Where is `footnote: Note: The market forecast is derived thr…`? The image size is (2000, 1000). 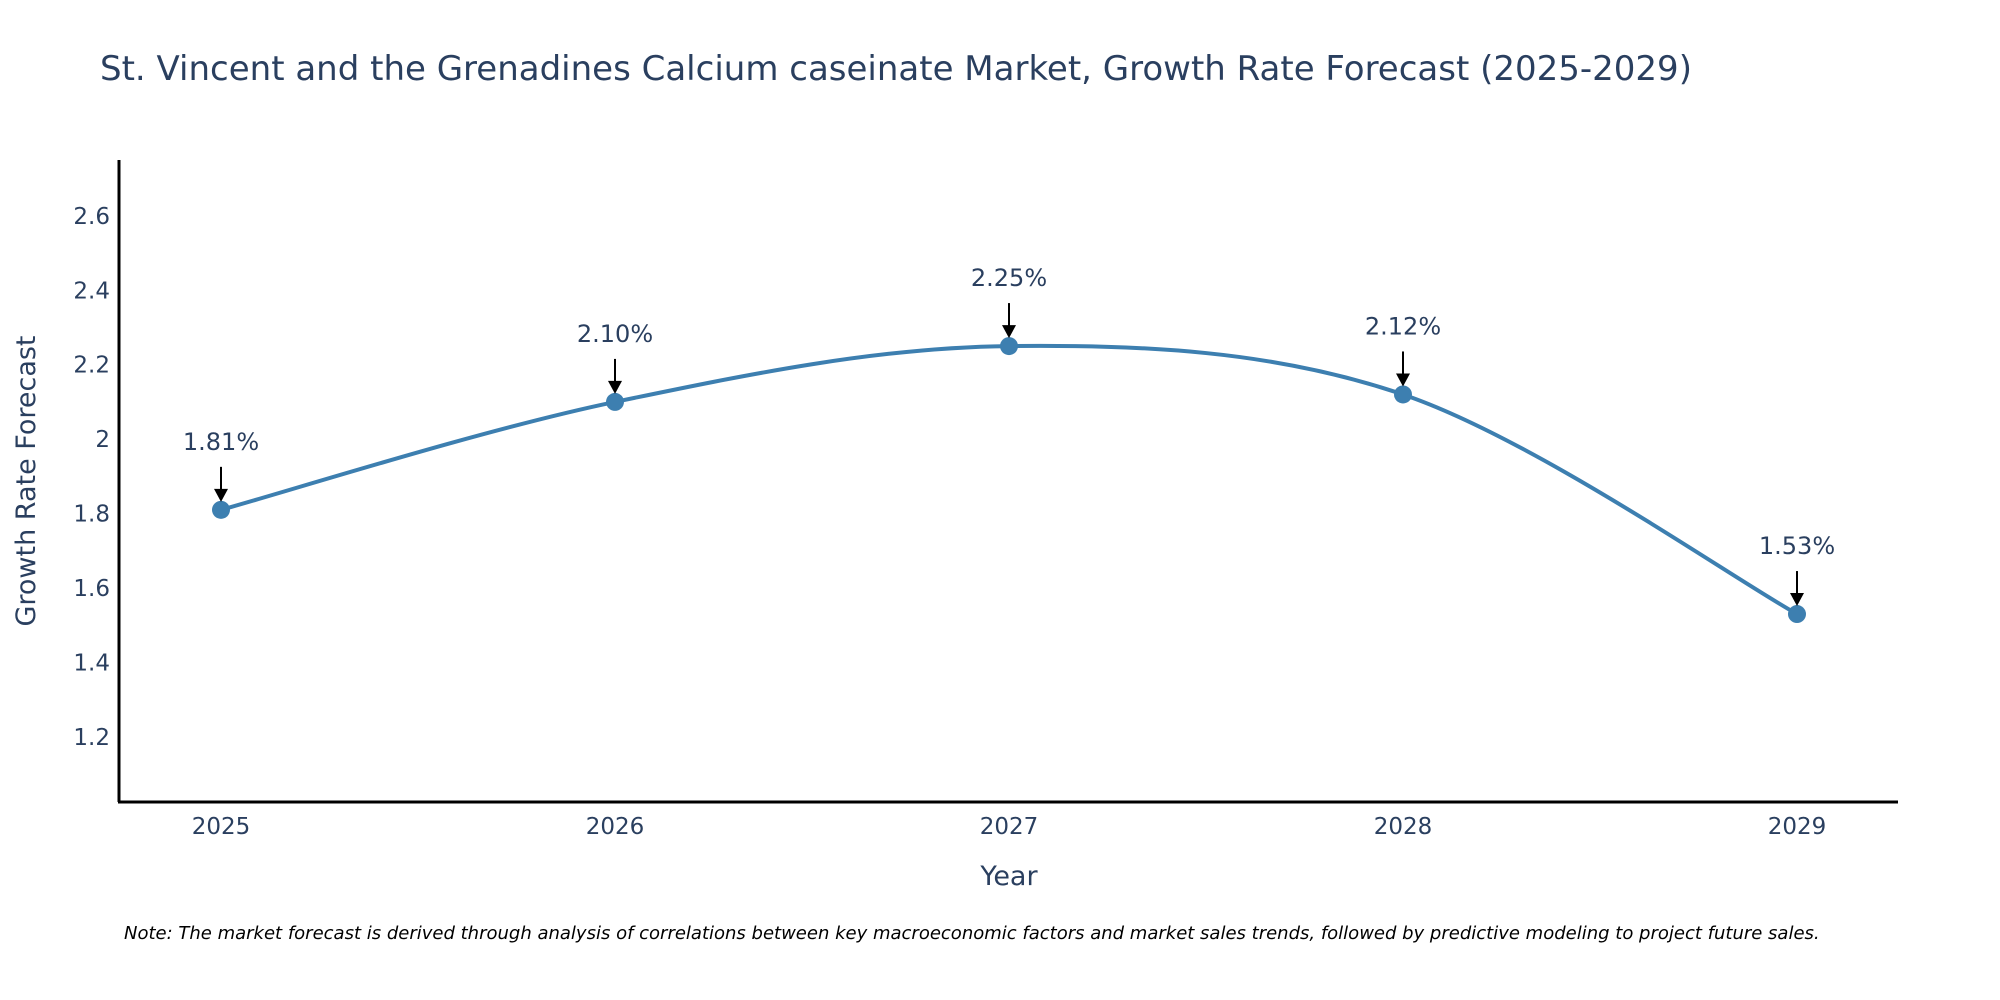 footnote: Note: The market forecast is derived thr… is located at coordinates (972, 933).